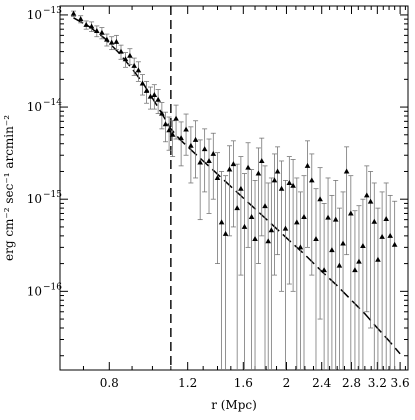  I want to click on x-tick-label: 2.8, so click(351, 383).